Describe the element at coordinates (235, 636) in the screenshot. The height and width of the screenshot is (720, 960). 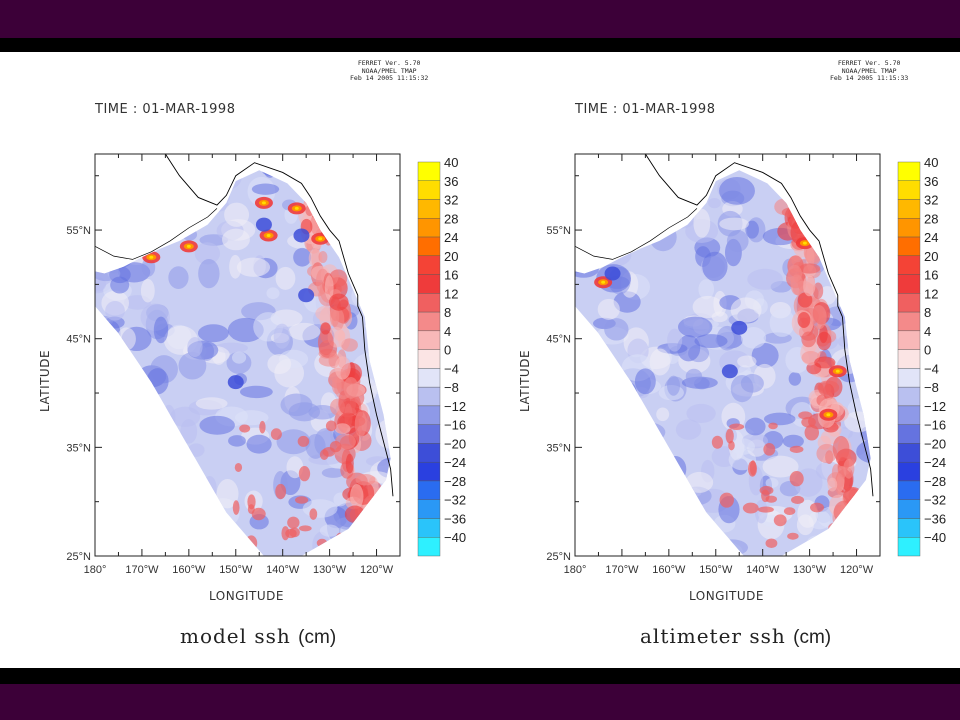
I see `caption-text: model ssh` at that location.